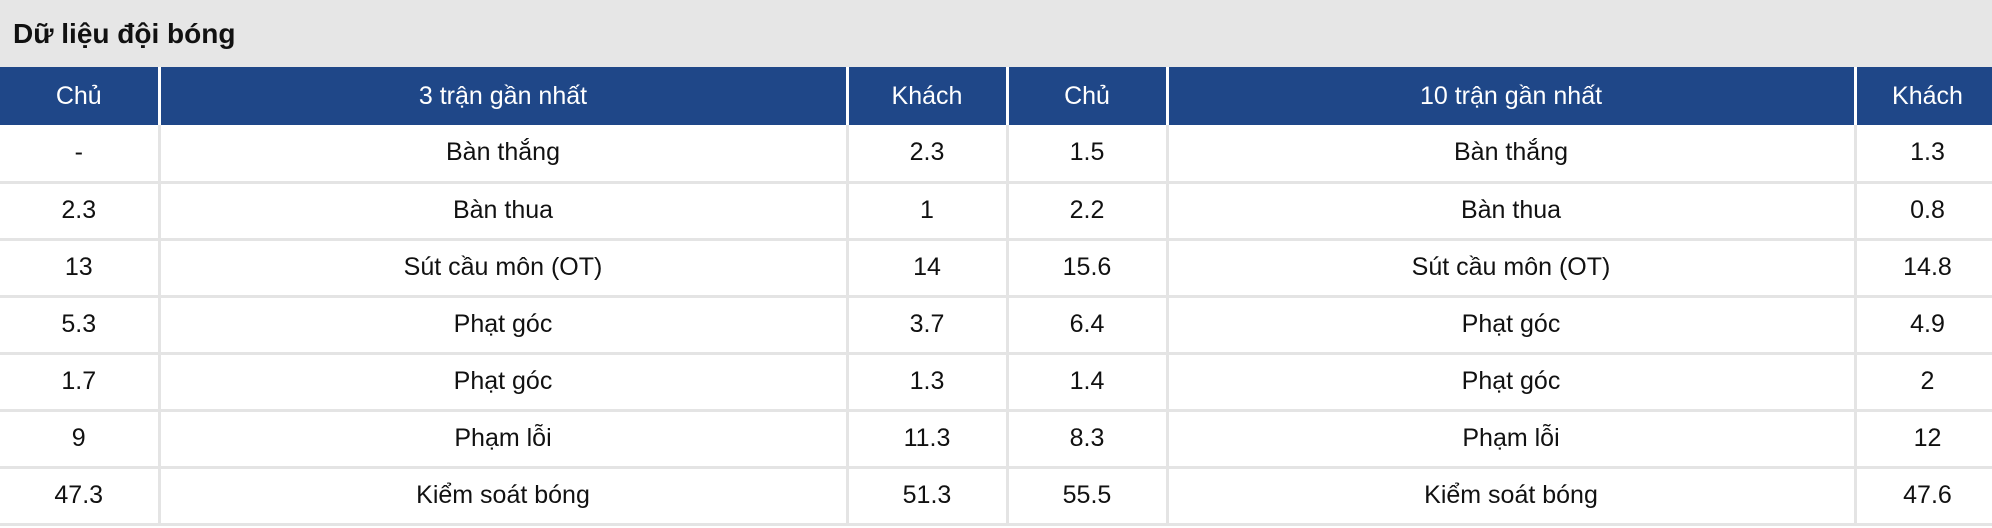  What do you see at coordinates (1923, 382) in the screenshot?
I see `away-10-value: 2` at bounding box center [1923, 382].